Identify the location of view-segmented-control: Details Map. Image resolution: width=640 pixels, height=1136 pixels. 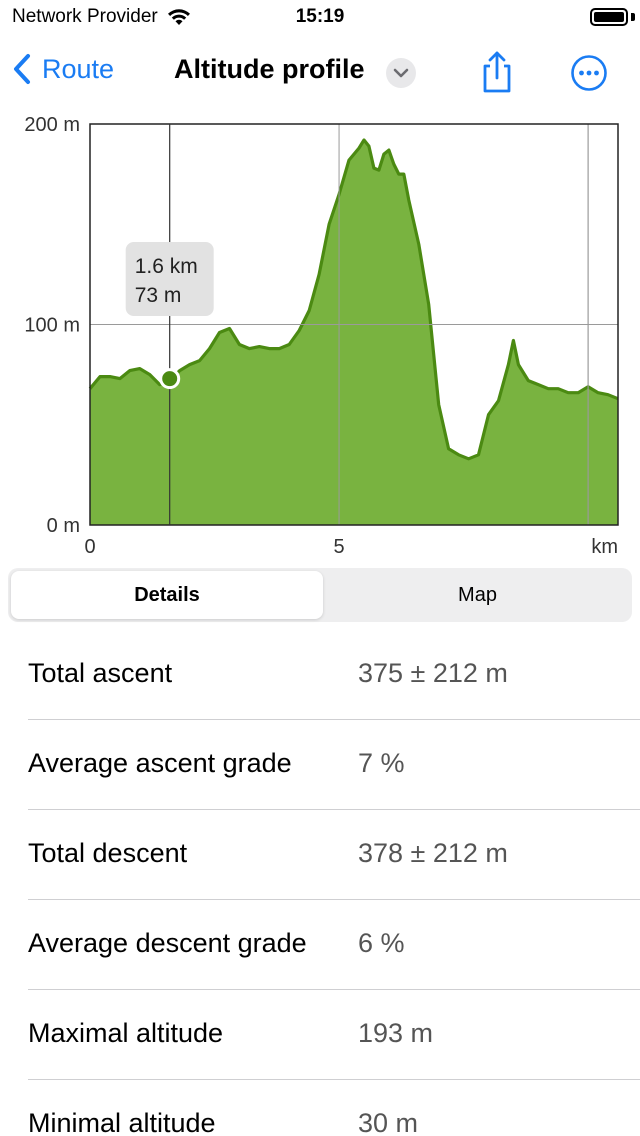
(320, 595).